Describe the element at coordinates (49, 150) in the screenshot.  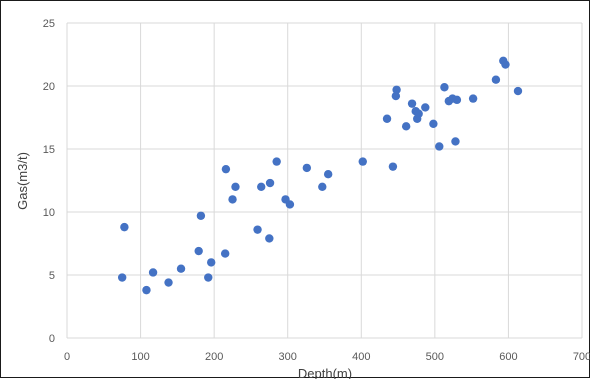
I see `y-tick-label: 15` at that location.